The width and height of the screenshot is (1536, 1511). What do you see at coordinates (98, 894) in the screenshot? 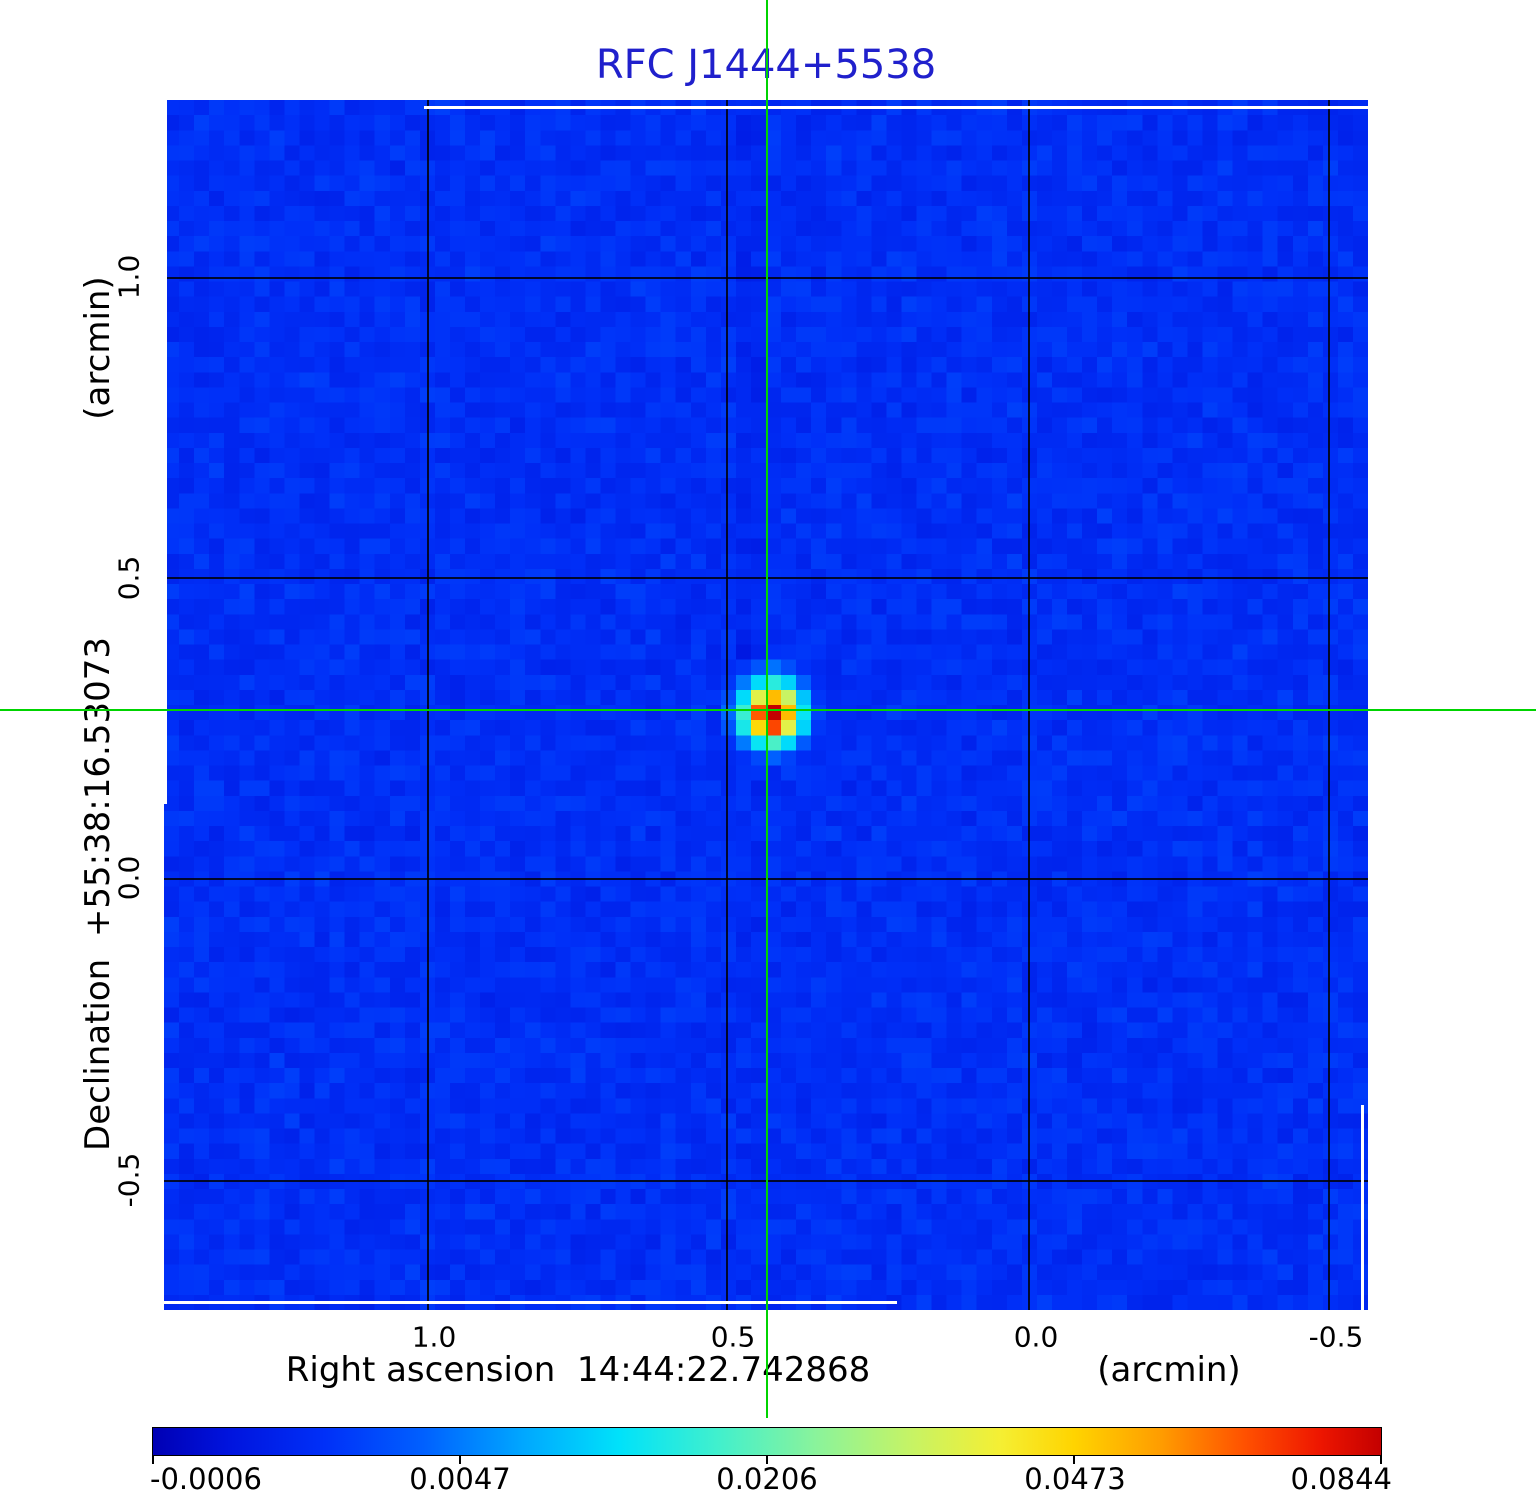
I see `y-axis-label: Declination +55:38:16.53073` at bounding box center [98, 894].